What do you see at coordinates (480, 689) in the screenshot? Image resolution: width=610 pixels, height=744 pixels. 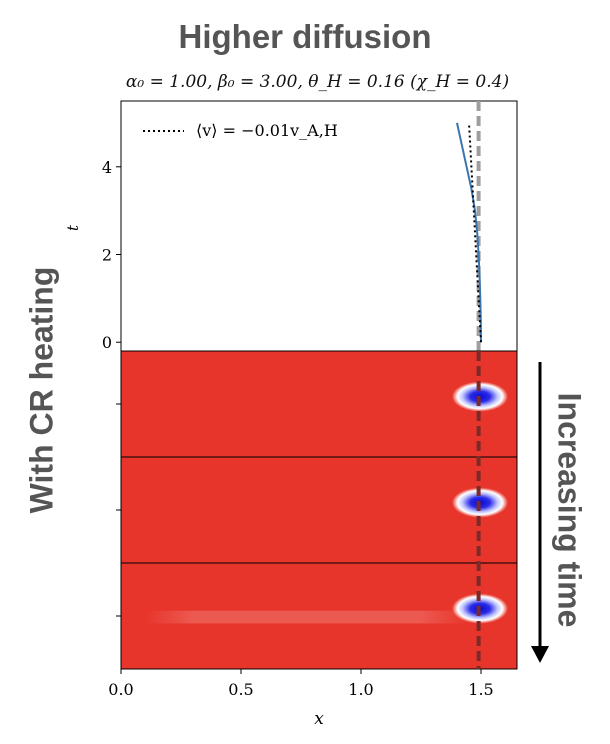 I see `x-tick-label: 1.5` at bounding box center [480, 689].